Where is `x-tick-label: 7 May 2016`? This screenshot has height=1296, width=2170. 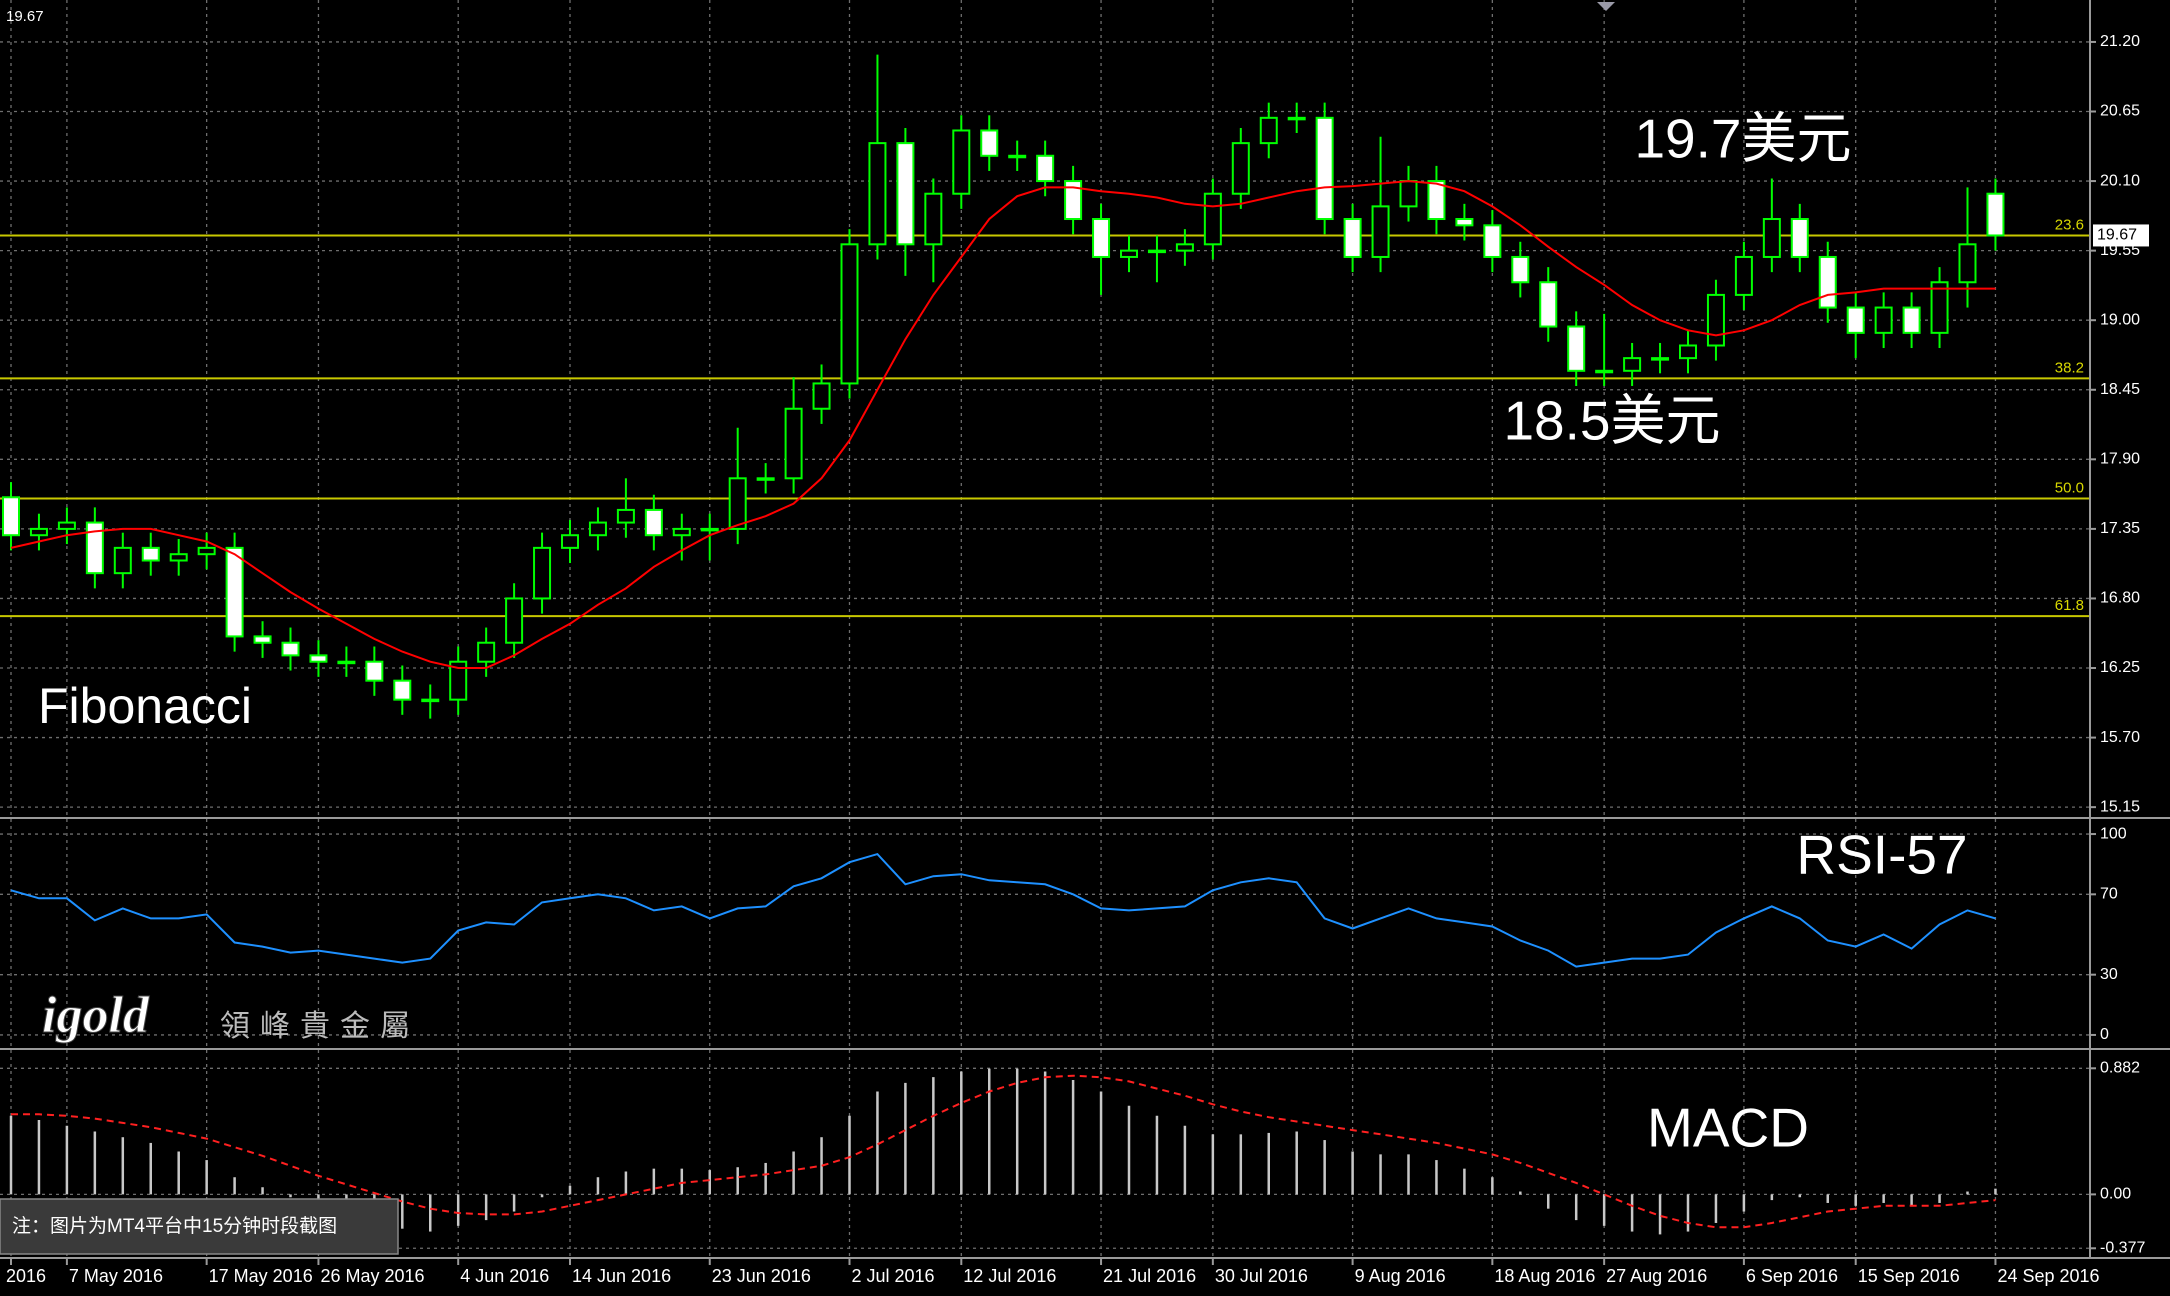 x-tick-label: 7 May 2016 is located at coordinates (116, 1276).